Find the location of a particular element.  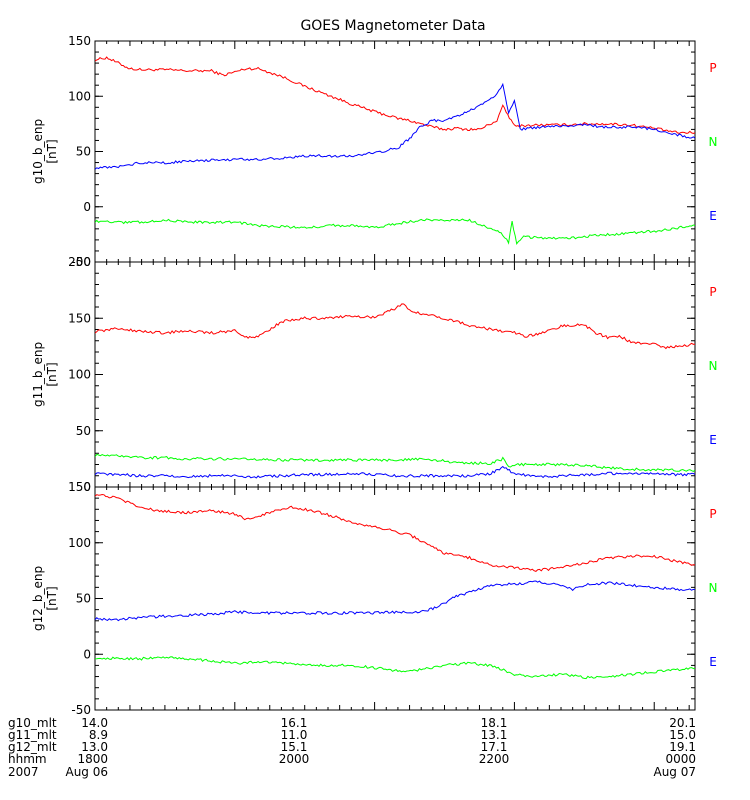

x-row-label: g12_mlt is located at coordinates (32, 747).